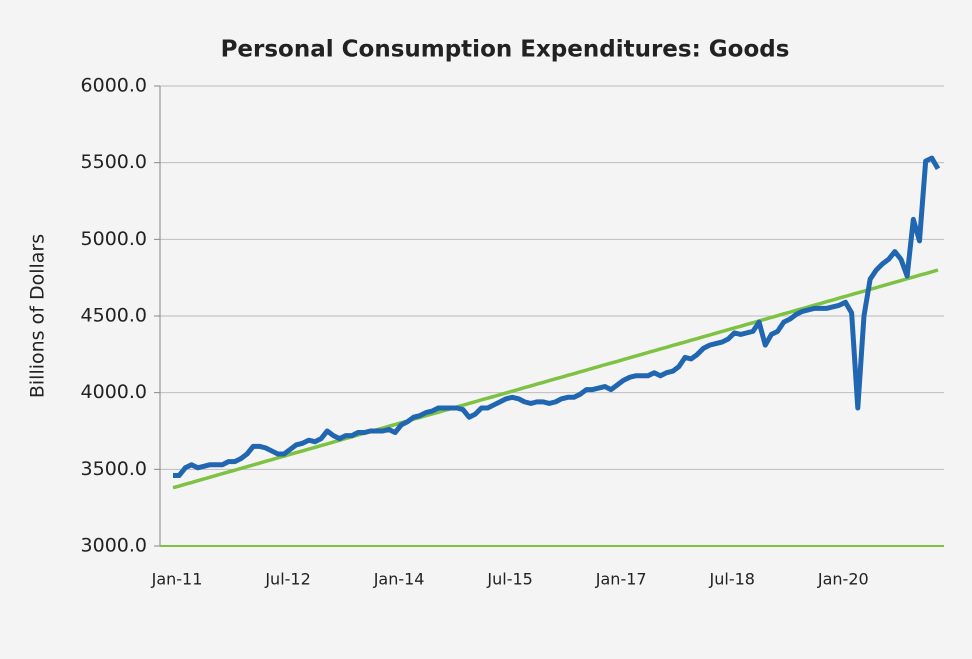  I want to click on y-tick-label: 3000.0, so click(114, 546).